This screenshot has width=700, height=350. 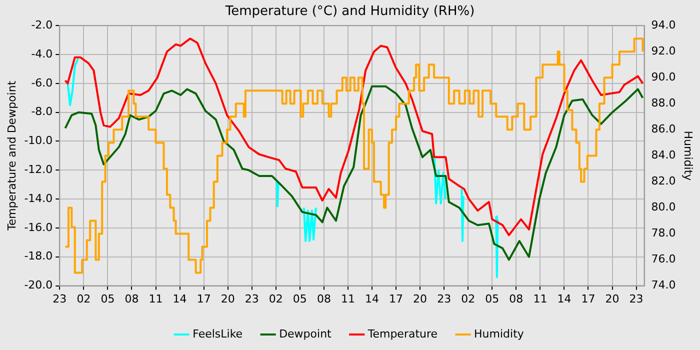 What do you see at coordinates (663, 259) in the screenshot?
I see `y2-tick-label: 76.0` at bounding box center [663, 259].